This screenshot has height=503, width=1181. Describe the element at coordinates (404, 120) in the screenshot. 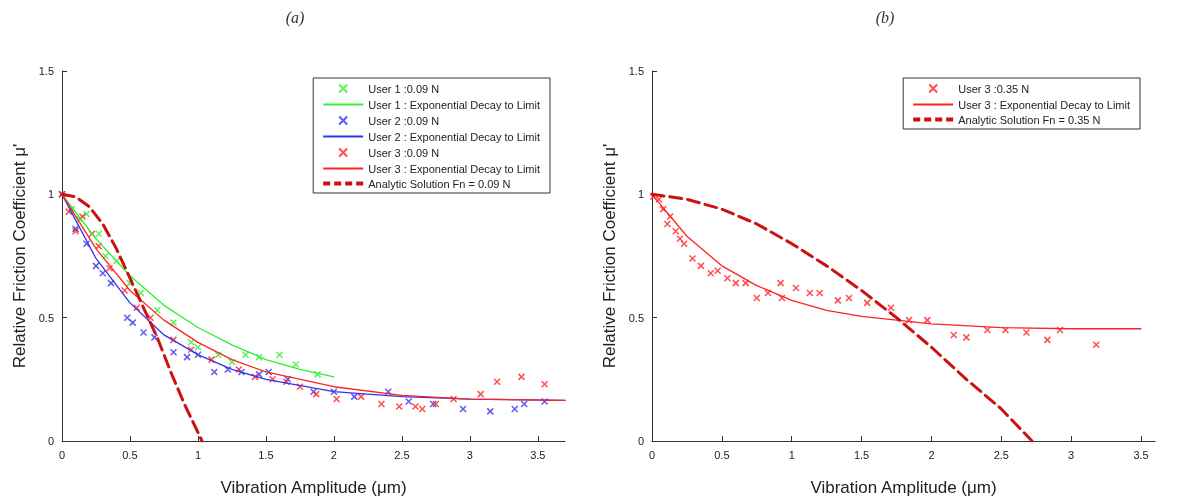

I see `legend-label: User 2 :0.09 N` at that location.